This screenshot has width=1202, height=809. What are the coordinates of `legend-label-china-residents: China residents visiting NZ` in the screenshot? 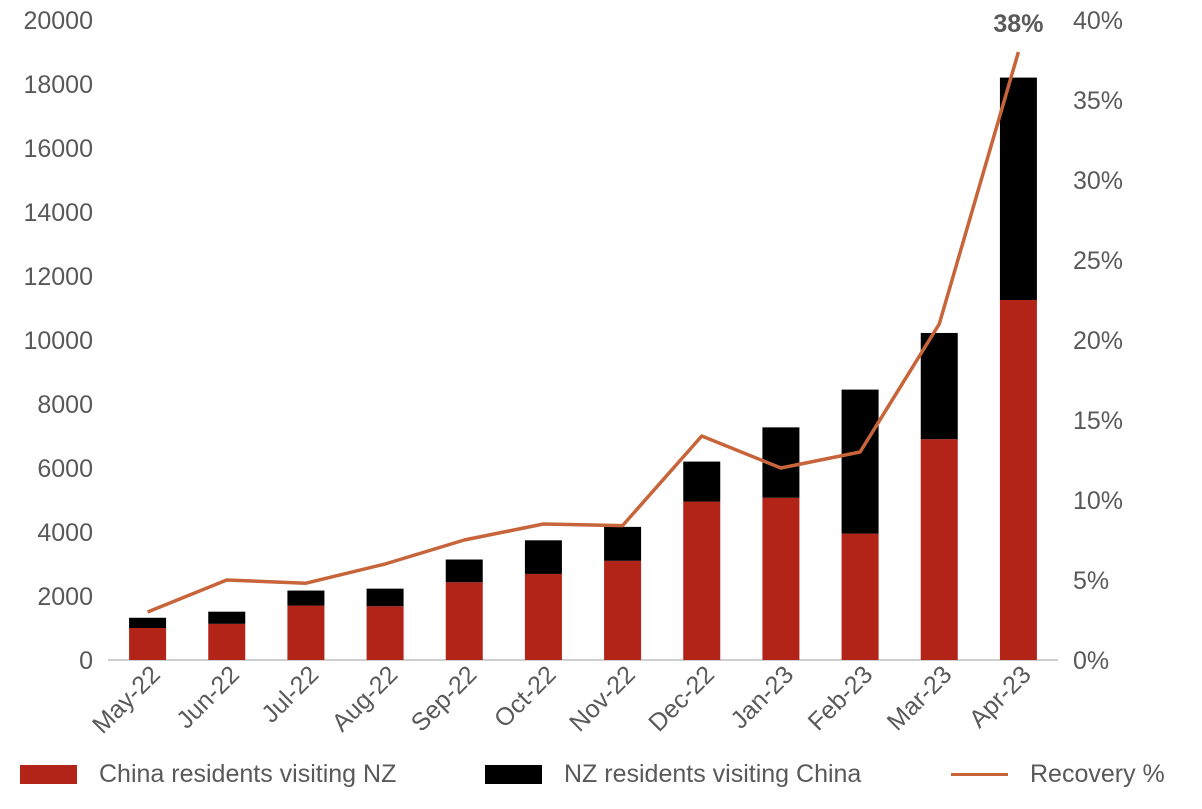 It's located at (248, 773).